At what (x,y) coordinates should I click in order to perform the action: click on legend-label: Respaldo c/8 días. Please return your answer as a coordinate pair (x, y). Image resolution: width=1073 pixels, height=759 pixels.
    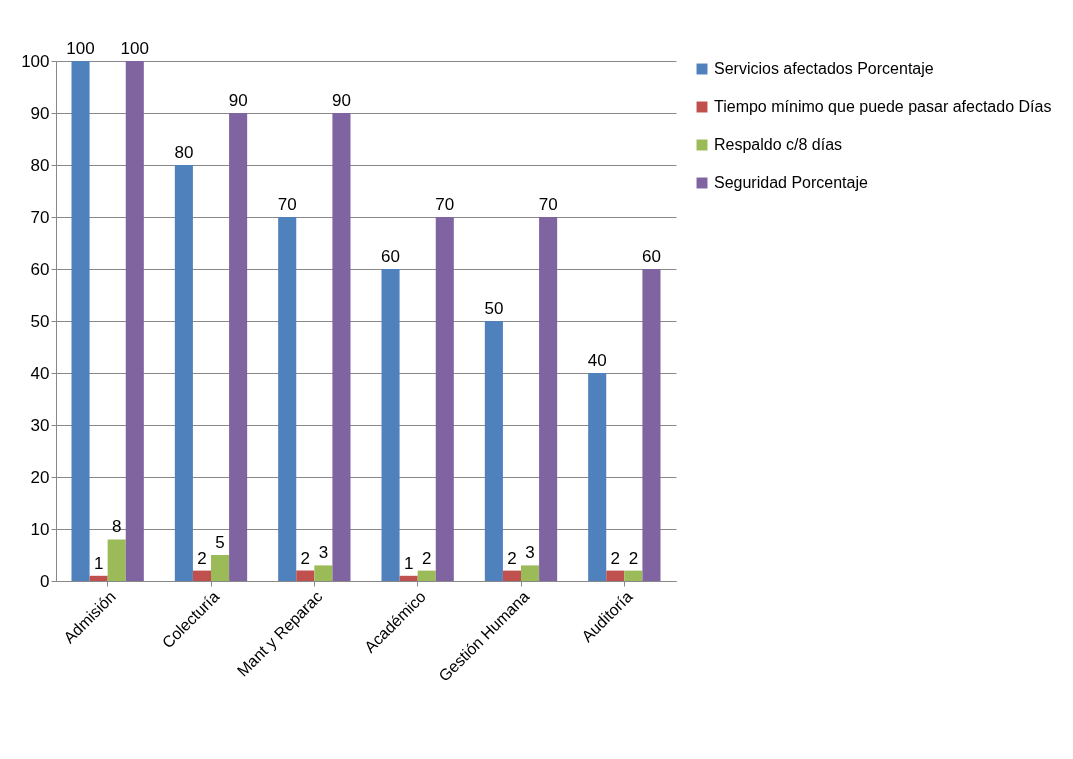
    Looking at the image, I should click on (778, 144).